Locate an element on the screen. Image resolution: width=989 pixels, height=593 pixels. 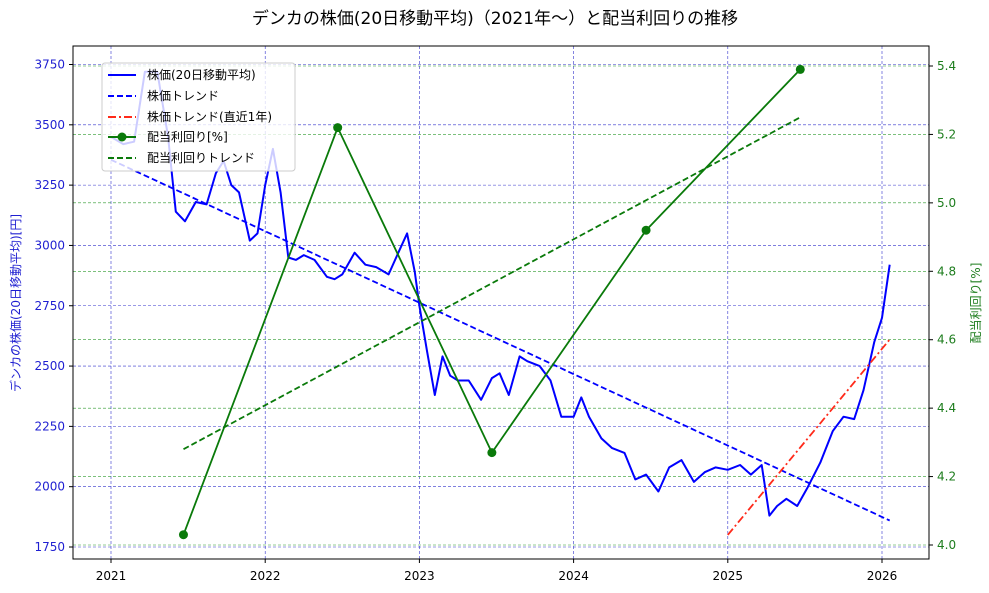
x-tick-label: 2022 is located at coordinates (265, 576).